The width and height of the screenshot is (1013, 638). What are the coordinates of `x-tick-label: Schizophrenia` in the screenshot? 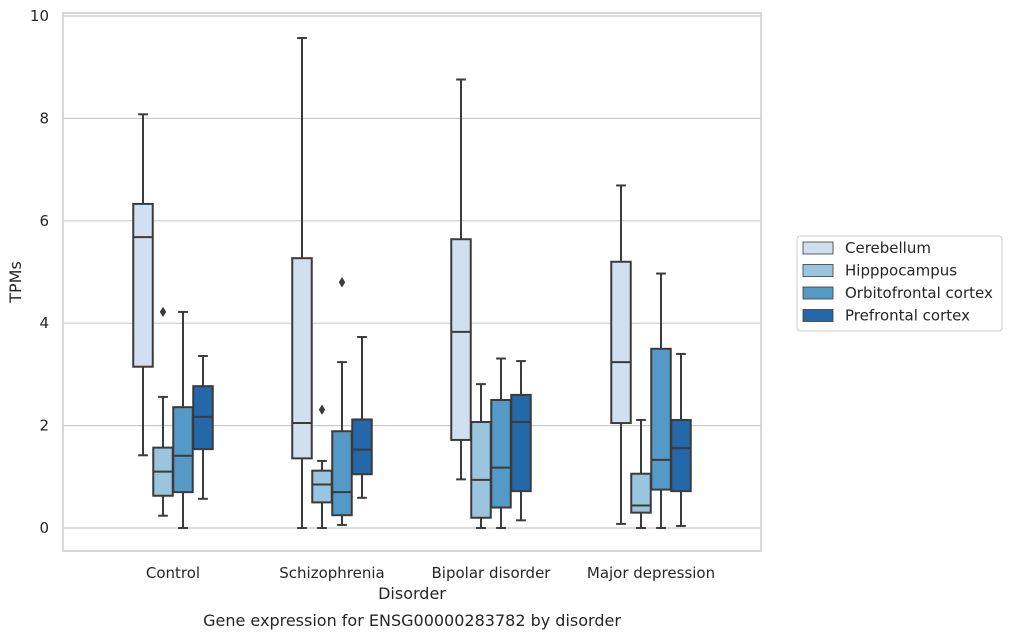 It's located at (331, 573).